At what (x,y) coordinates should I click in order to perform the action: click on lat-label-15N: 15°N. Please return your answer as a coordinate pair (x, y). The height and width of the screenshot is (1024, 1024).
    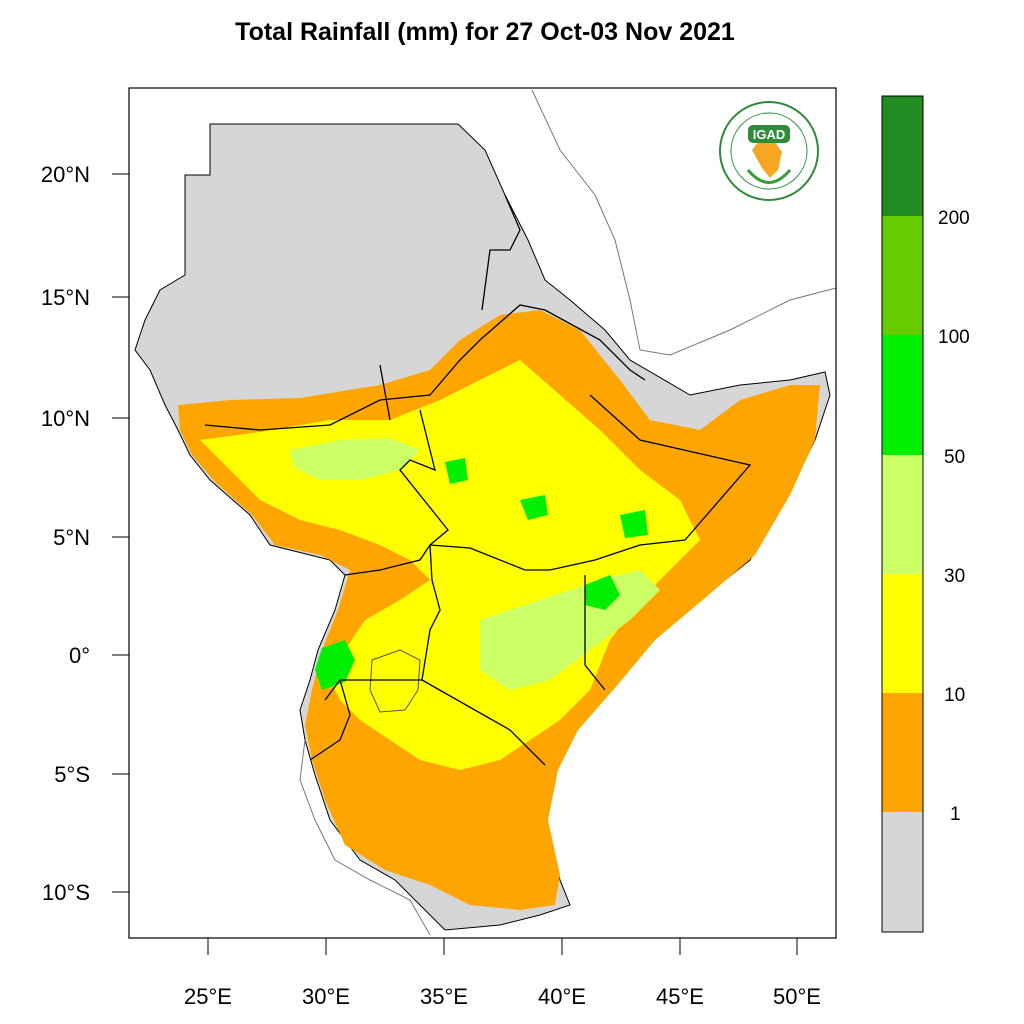
    Looking at the image, I should click on (65, 297).